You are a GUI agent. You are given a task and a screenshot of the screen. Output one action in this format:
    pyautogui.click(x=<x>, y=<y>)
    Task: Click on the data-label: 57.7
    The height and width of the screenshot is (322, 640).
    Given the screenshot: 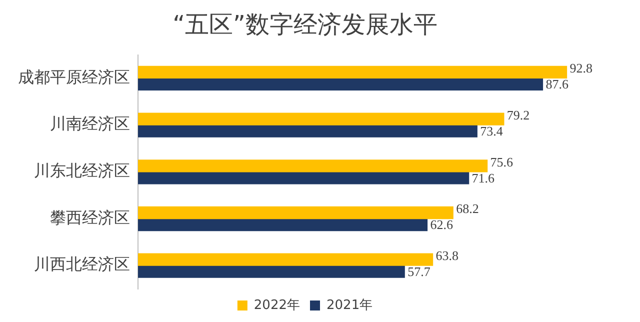 What is the action you would take?
    pyautogui.click(x=419, y=271)
    